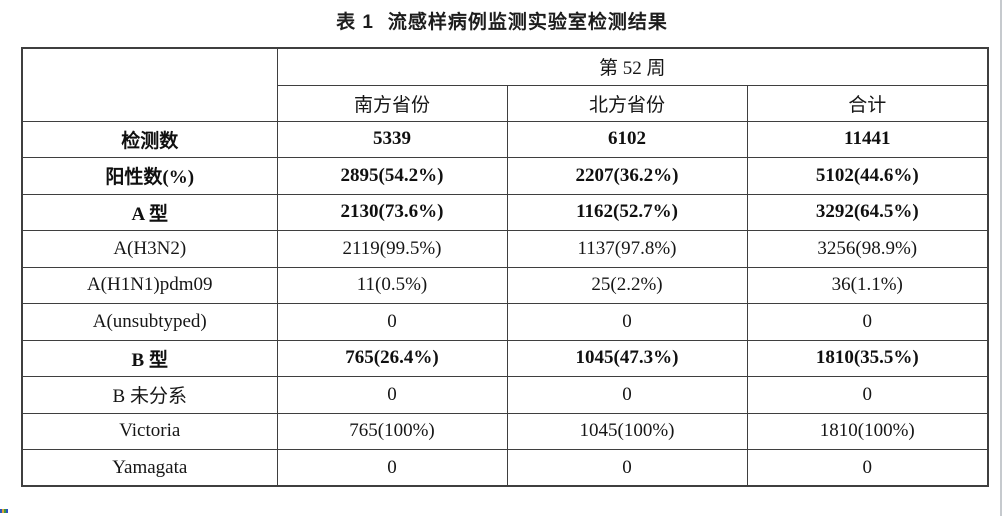 This screenshot has height=516, width=1004. Describe the element at coordinates (392, 285) in the screenshot. I see `value-cell: 11(0.5%)` at that location.